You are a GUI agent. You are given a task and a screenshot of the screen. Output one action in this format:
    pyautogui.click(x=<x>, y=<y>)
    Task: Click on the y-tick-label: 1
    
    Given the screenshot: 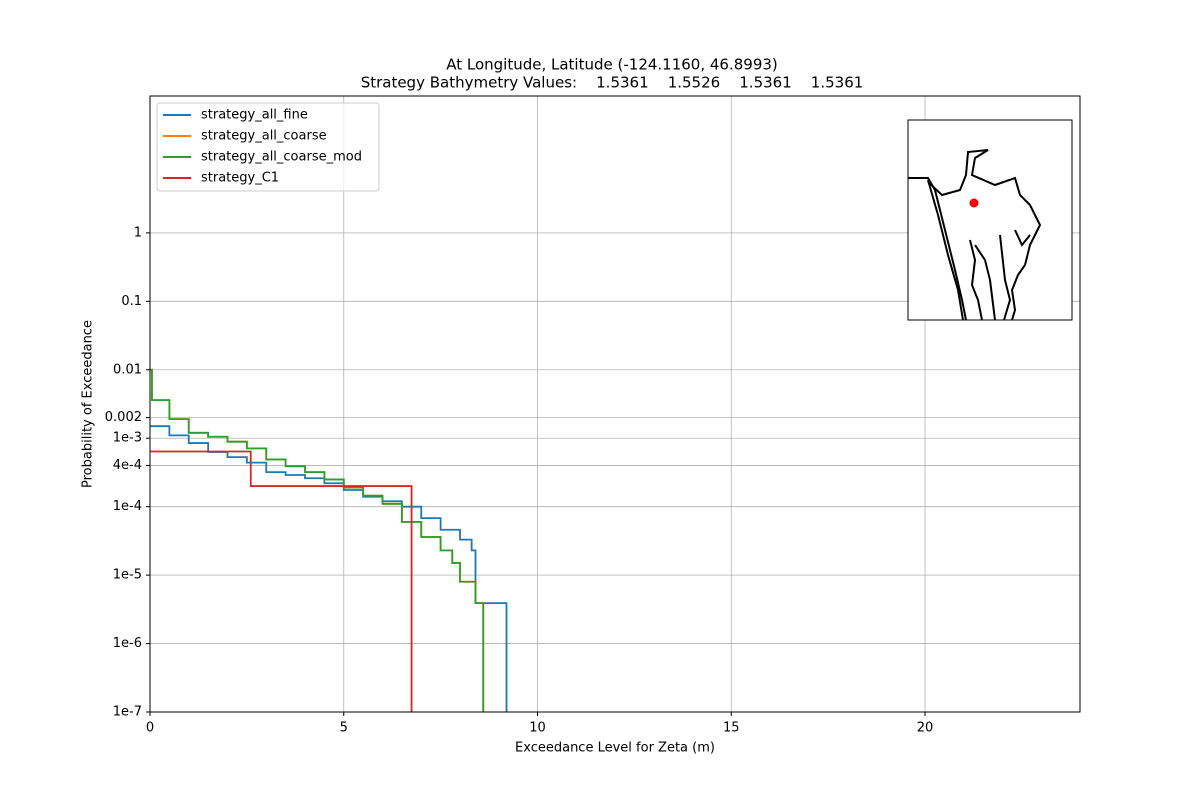 What is the action you would take?
    pyautogui.click(x=138, y=232)
    